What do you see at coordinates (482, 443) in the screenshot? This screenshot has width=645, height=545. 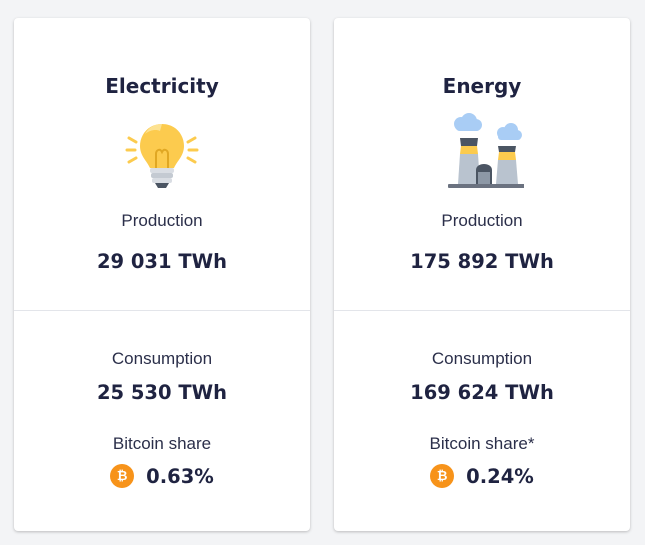 I see `bitcoin-share-label: Bitcoin share*` at bounding box center [482, 443].